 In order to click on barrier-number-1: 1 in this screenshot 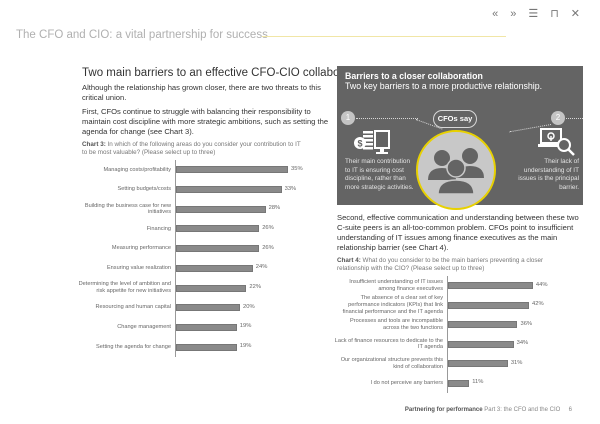, I will do `click(348, 118)`.